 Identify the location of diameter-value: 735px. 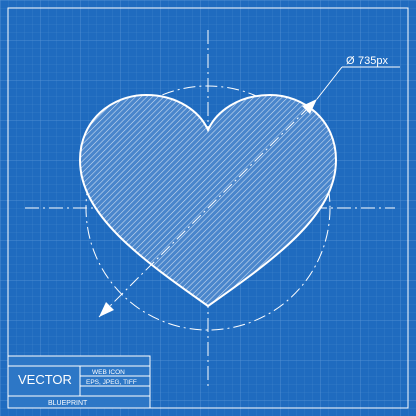
(373, 61).